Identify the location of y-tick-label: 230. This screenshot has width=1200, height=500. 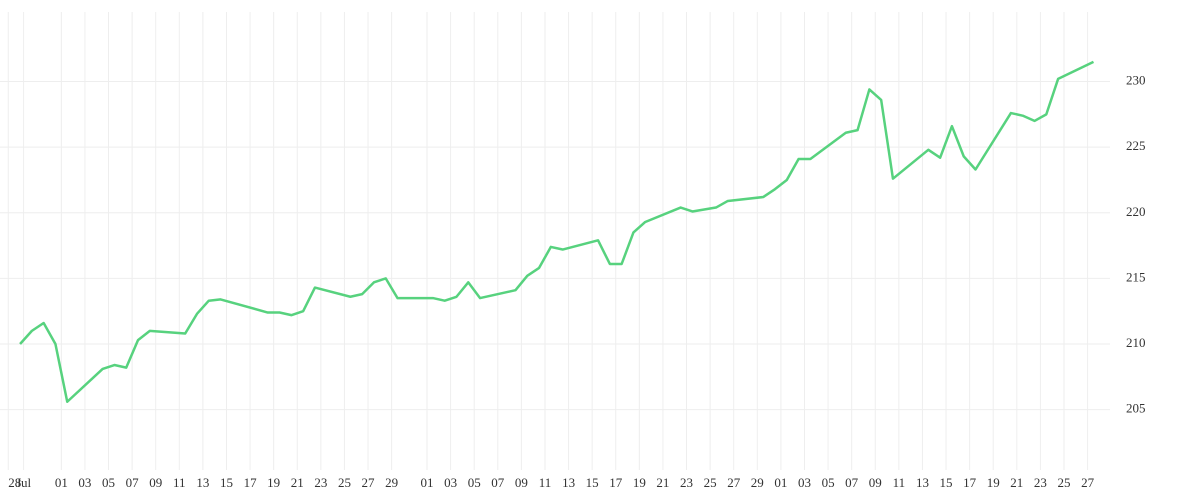
(1136, 80).